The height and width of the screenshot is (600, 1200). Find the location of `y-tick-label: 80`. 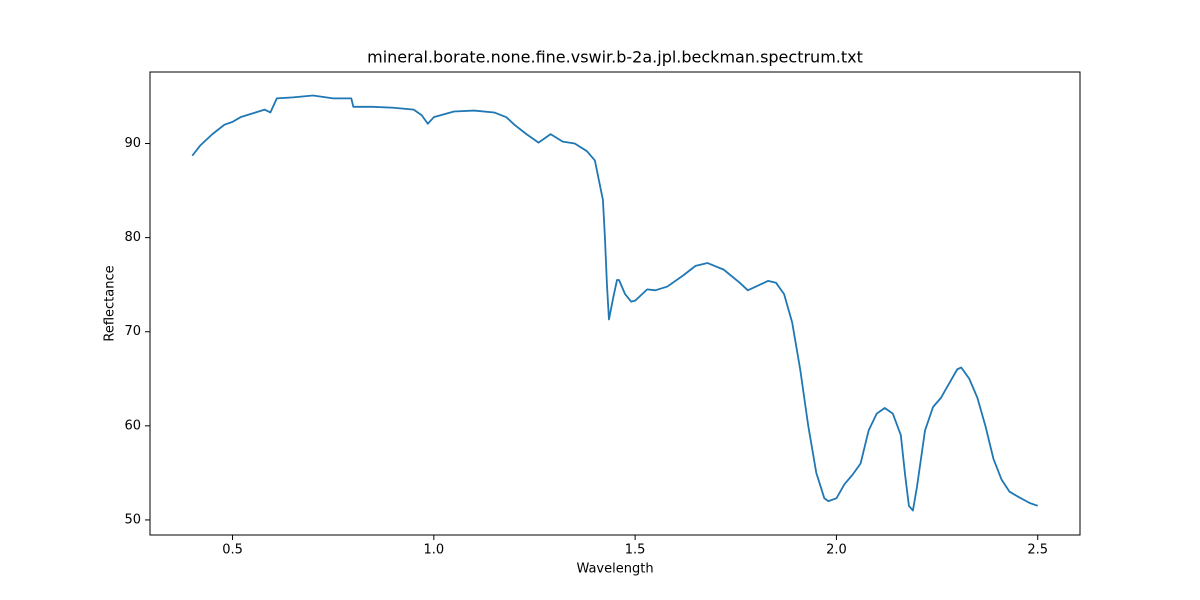

y-tick-label: 80 is located at coordinates (132, 237).